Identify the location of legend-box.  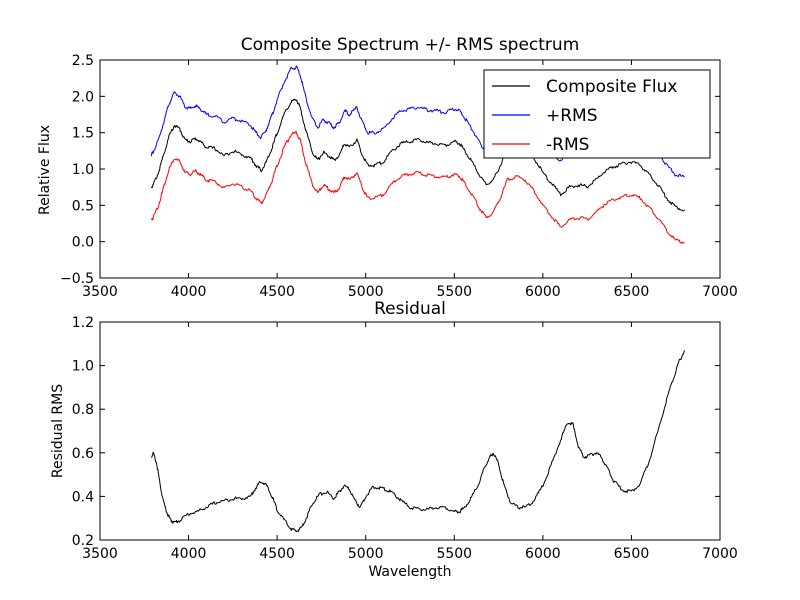
(597, 114).